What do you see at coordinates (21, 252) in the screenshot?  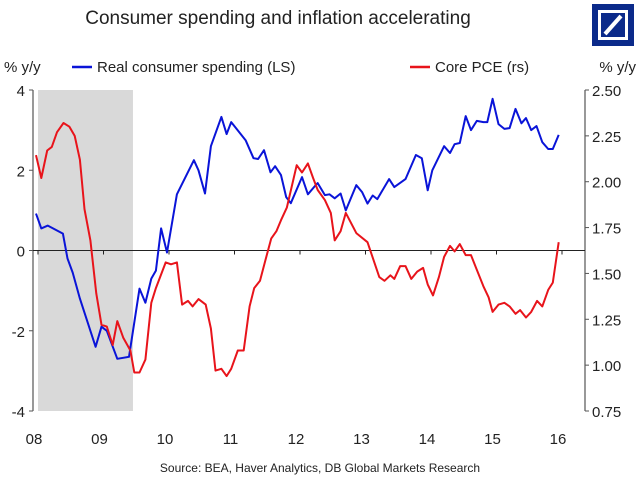 I see `left-tick-label: 0` at bounding box center [21, 252].